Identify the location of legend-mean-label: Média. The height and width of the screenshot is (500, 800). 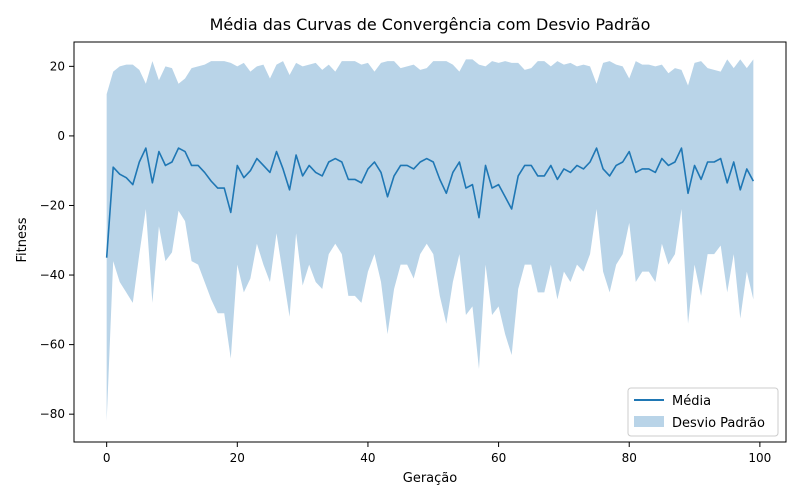
(691, 401).